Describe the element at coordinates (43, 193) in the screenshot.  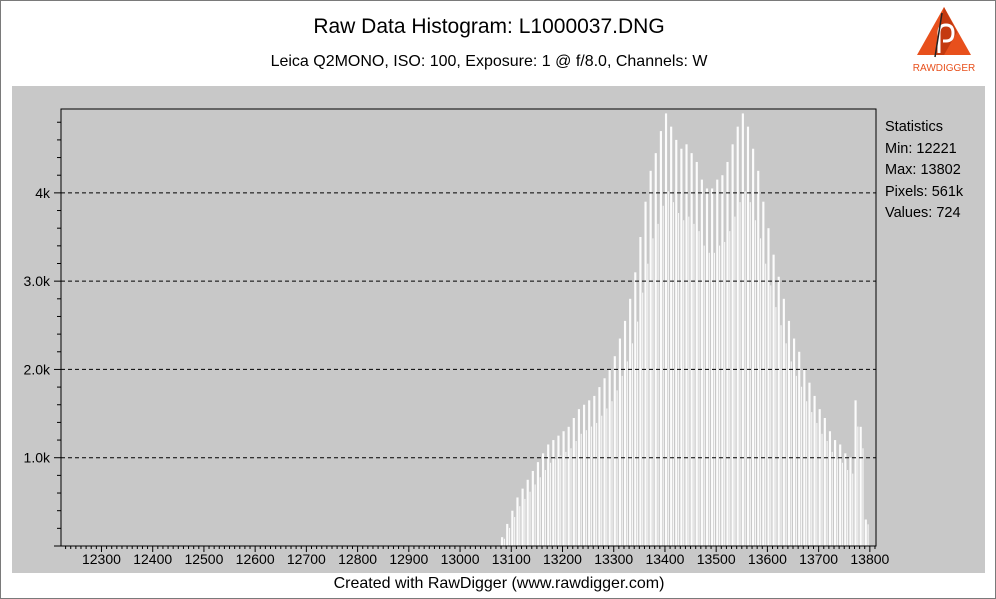
I see `y-tick-label: 4k` at that location.